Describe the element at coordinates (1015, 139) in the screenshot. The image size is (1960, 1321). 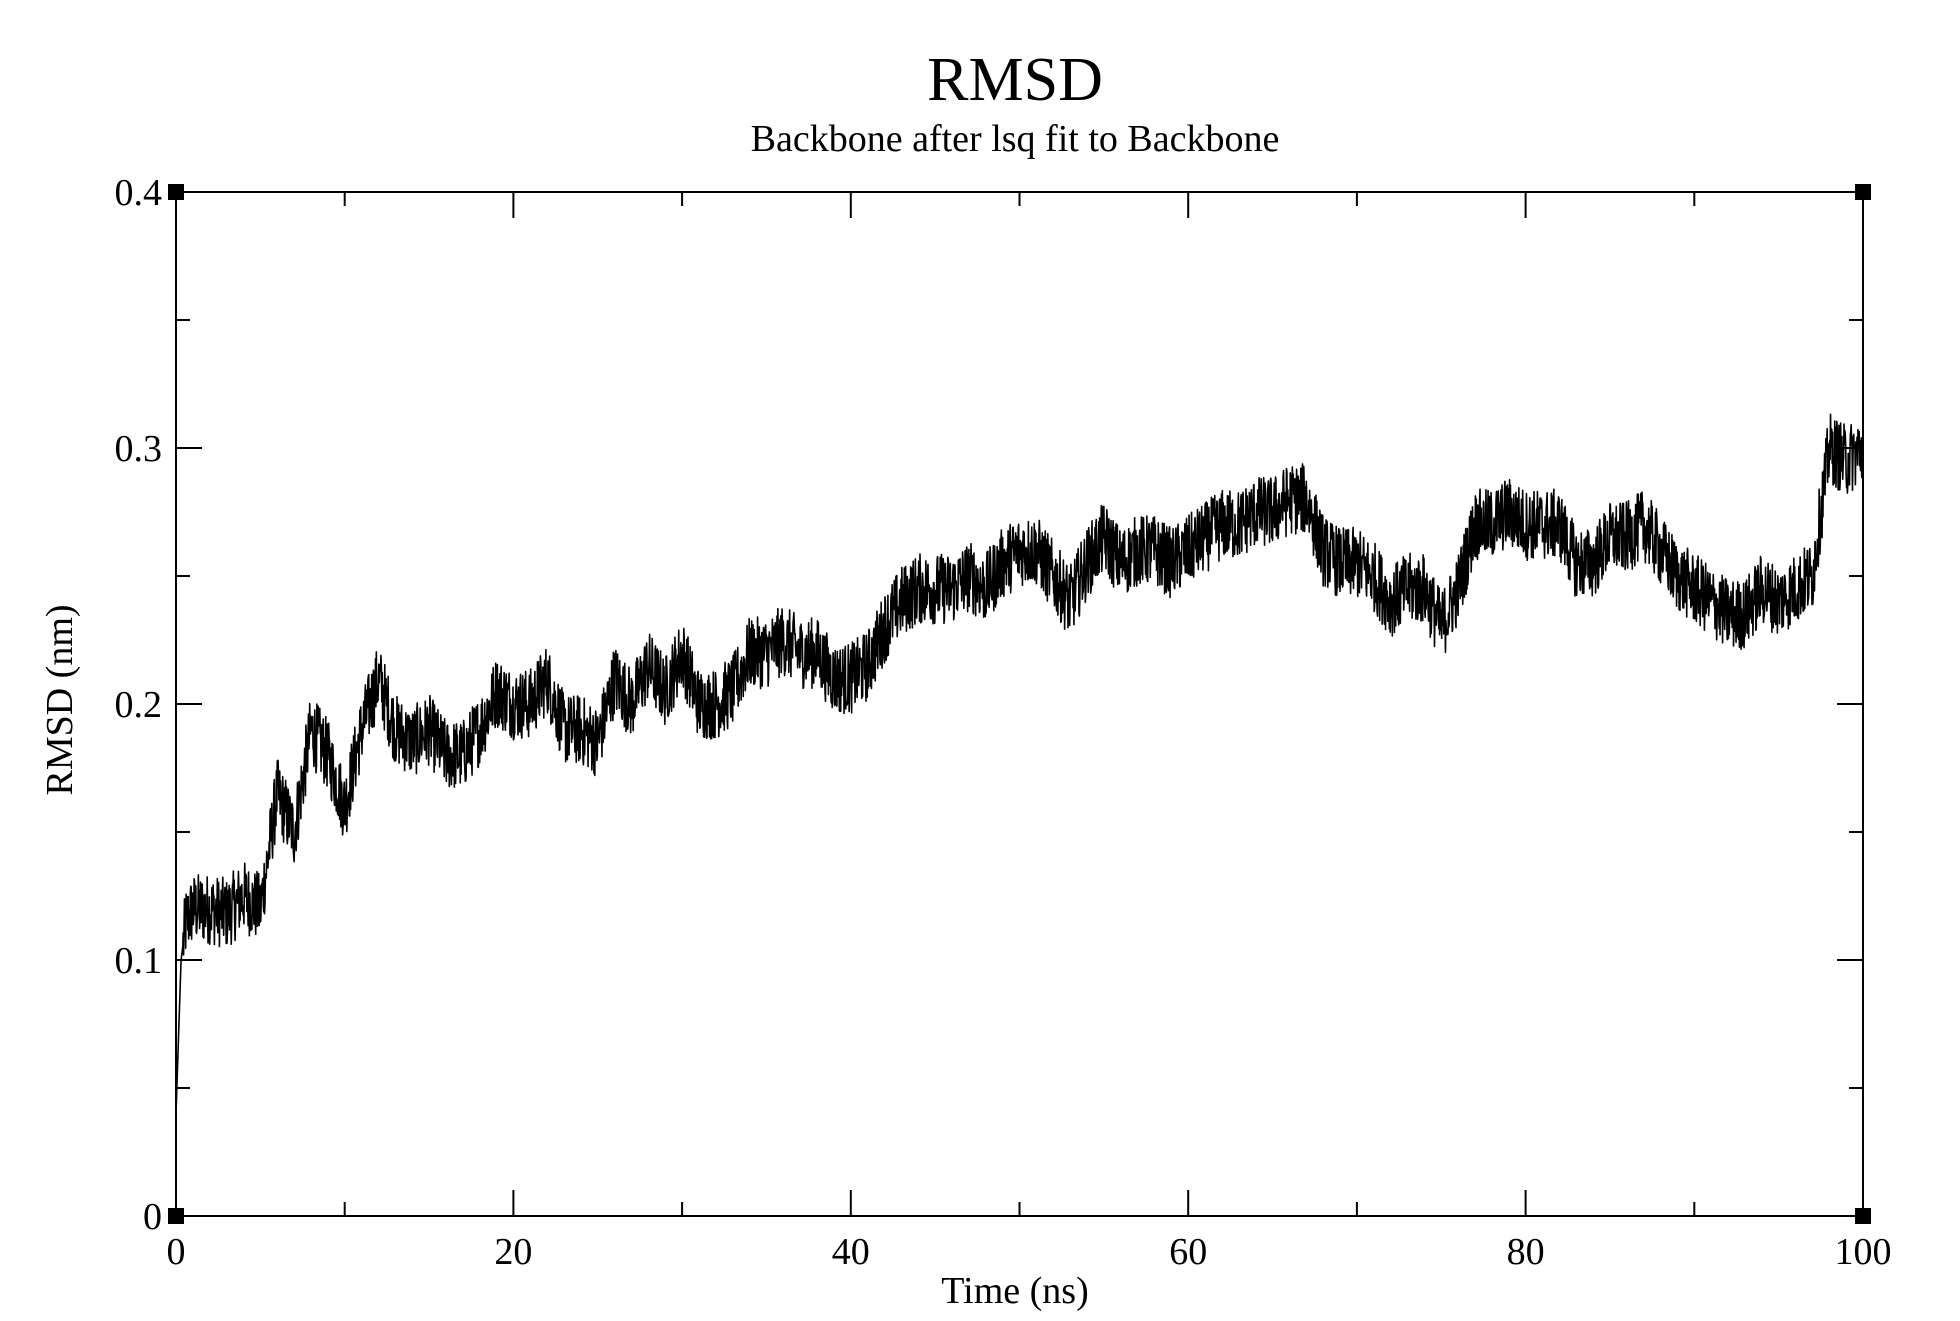
I see `chart-subtitle: Backbone after lsq fit to Backbone` at that location.